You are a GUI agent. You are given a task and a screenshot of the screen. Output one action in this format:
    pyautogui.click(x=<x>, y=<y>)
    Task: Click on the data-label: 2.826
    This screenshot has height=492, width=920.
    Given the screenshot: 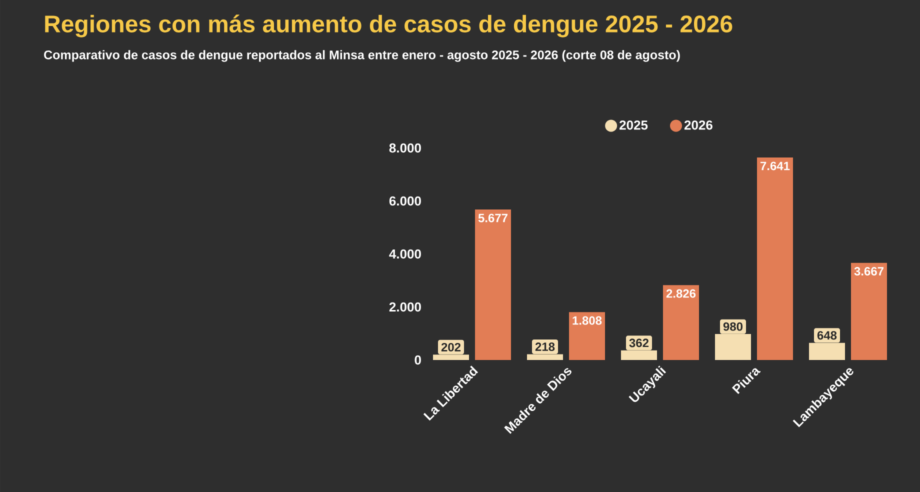 What is the action you would take?
    pyautogui.click(x=681, y=293)
    